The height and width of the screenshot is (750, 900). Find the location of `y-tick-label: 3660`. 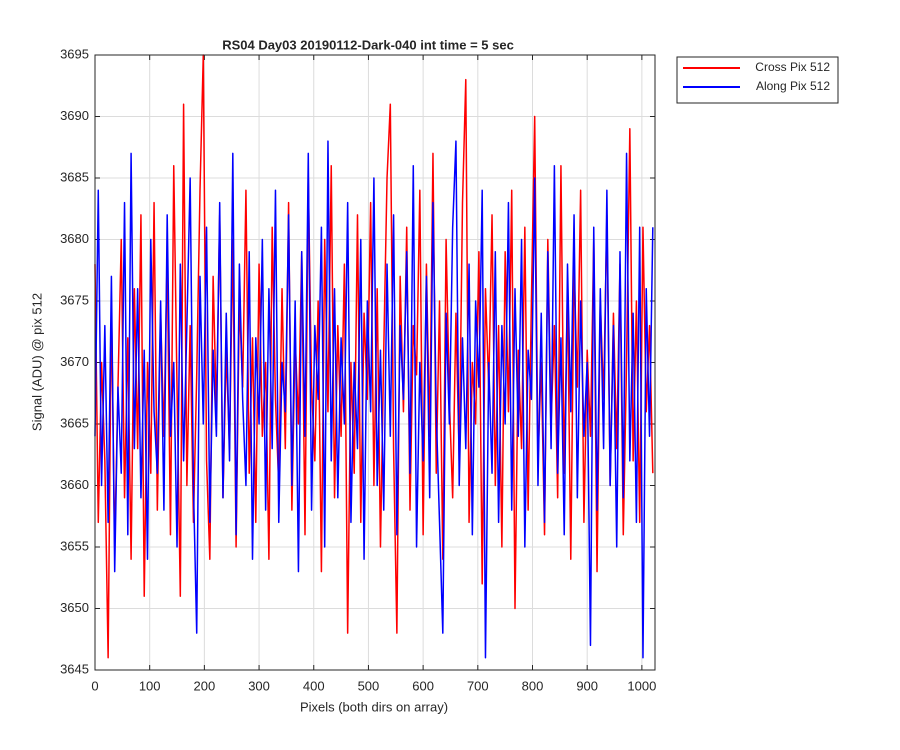

y-tick-label: 3660 is located at coordinates (74, 484).